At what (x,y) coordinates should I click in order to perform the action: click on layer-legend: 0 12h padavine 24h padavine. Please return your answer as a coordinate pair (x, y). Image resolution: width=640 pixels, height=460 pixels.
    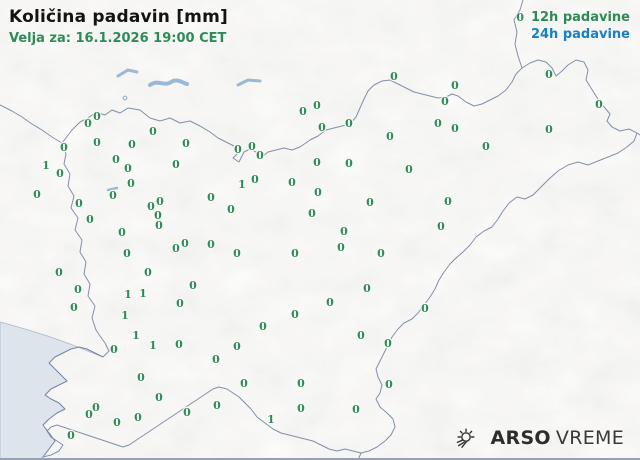
    Looking at the image, I should click on (573, 26).